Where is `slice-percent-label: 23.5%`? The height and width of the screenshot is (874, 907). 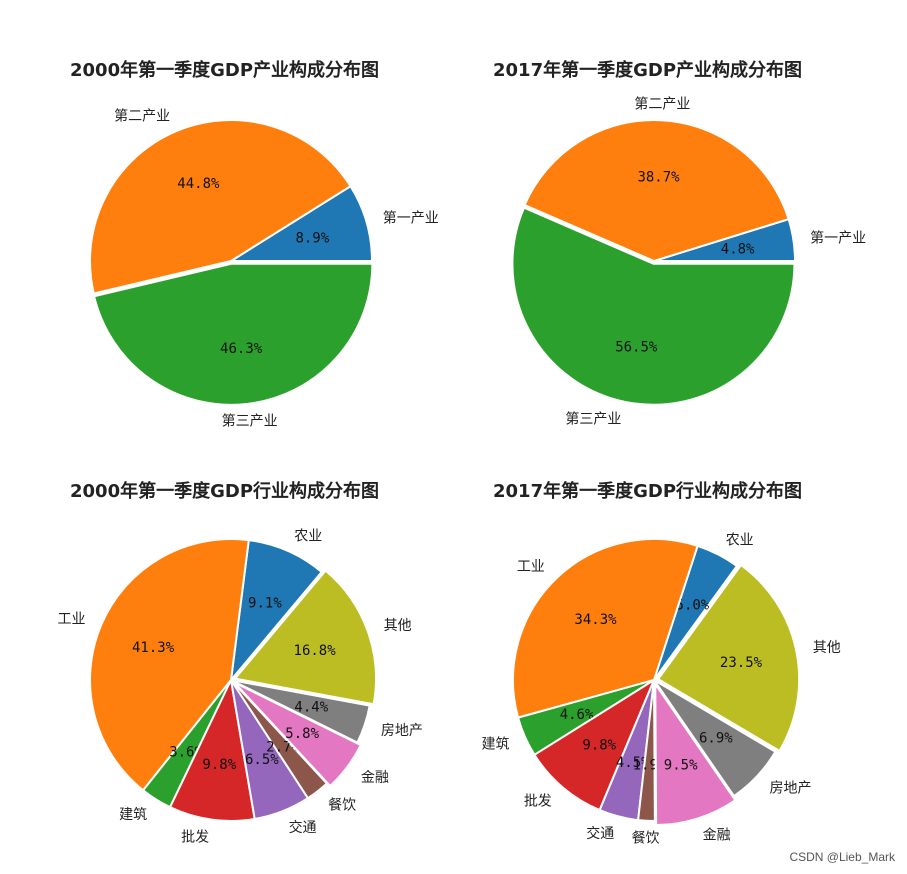
slice-percent-label: 23.5% is located at coordinates (741, 663).